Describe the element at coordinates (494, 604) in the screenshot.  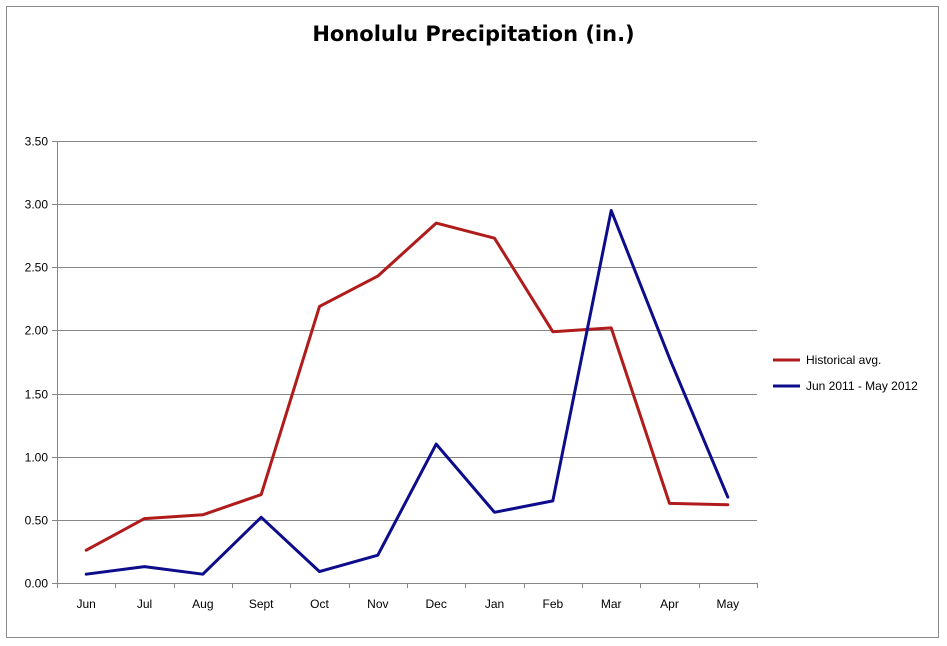
I see `x-tick-label: Jan` at that location.